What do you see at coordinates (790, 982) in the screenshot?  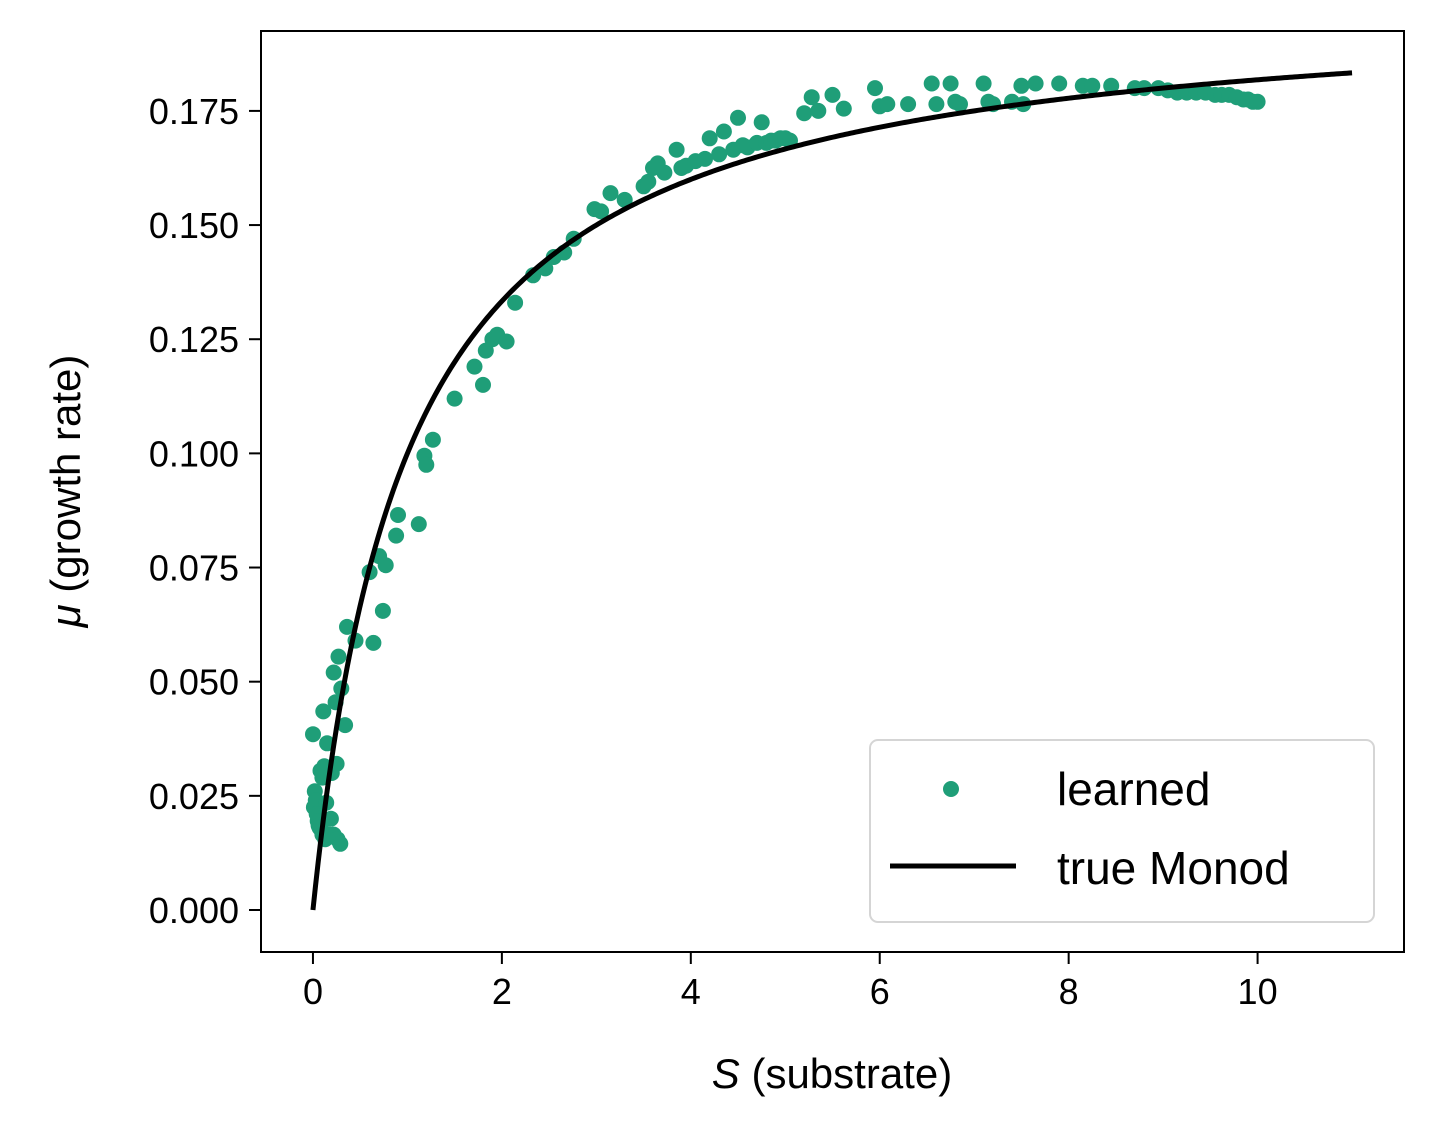 I see `x-axis-ticks: 0 2 4 6 8 10` at bounding box center [790, 982].